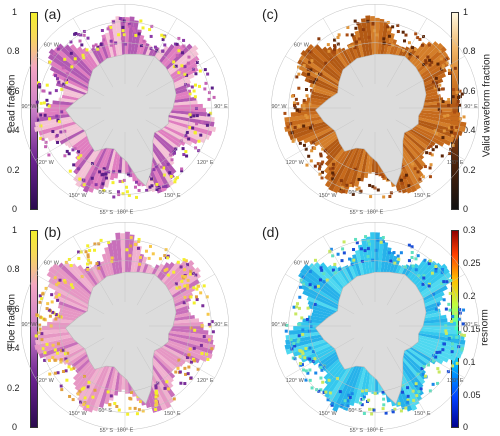  Describe the element at coordinates (455, 163) in the screenshot. I see `coordinate-label: 120° E` at that location.